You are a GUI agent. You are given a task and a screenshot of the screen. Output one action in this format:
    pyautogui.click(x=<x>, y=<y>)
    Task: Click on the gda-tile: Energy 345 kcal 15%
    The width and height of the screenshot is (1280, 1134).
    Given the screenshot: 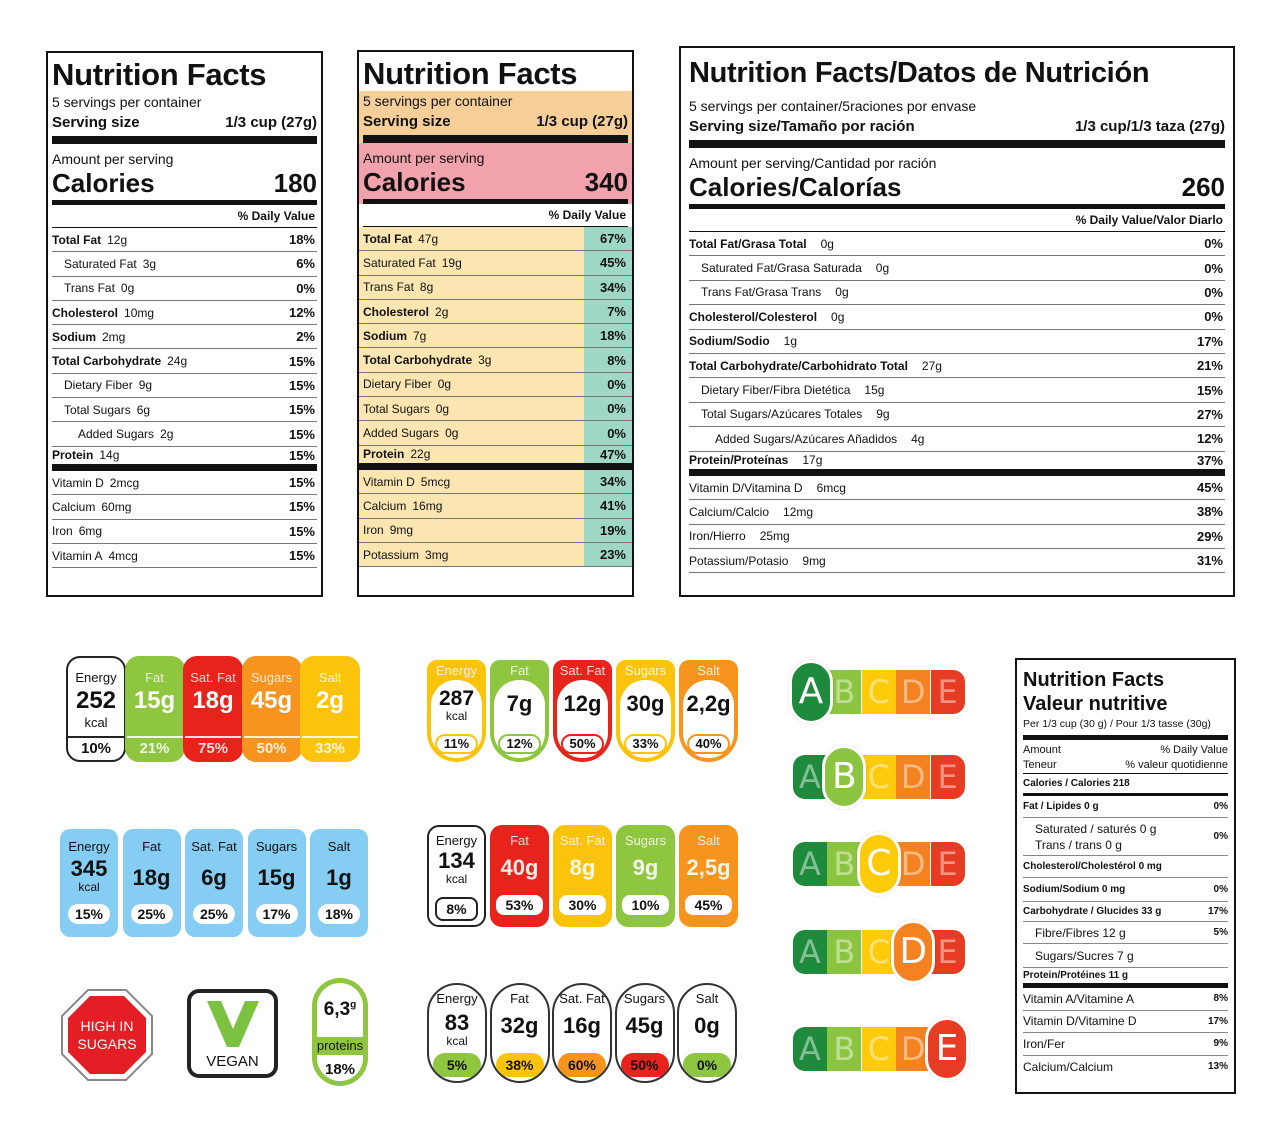 What is the action you would take?
    pyautogui.click(x=89, y=883)
    